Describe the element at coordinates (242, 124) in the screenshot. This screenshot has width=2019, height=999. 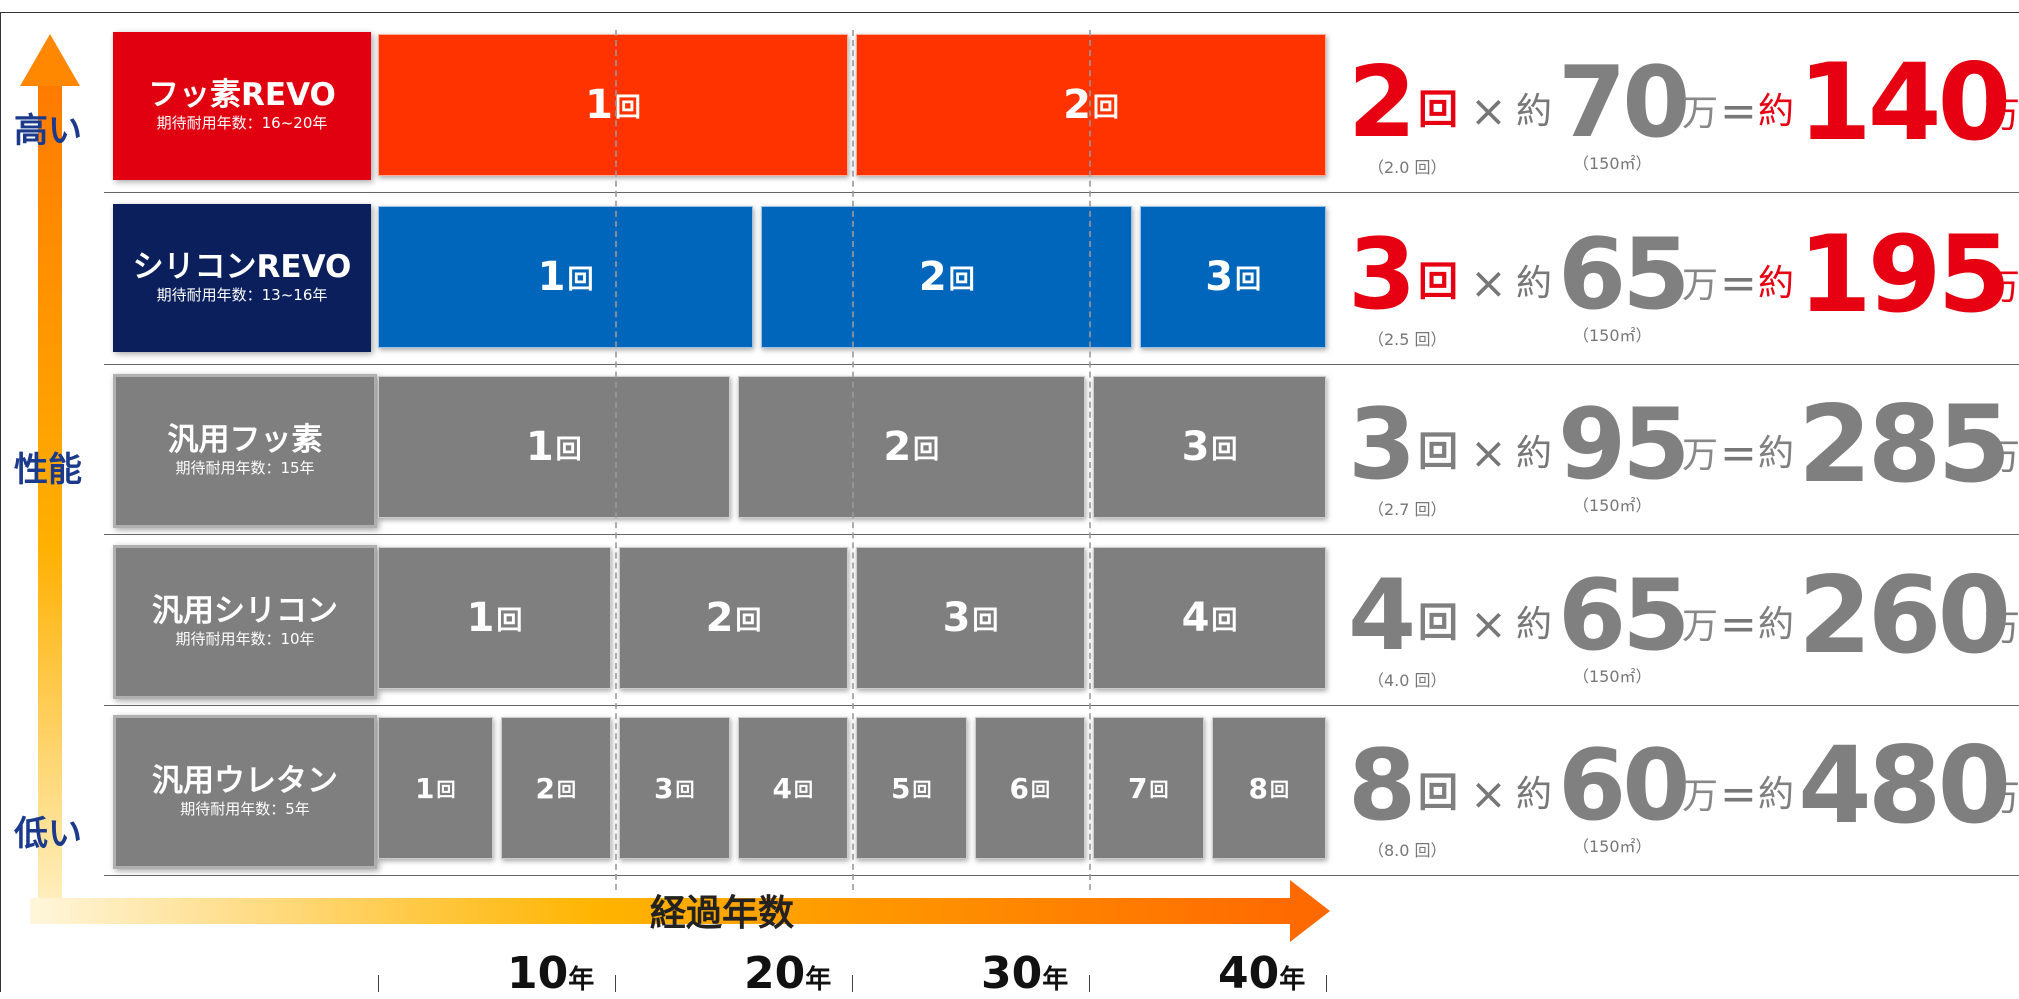
I see `category-lifespan: 期待耐用年数：16~20年` at that location.